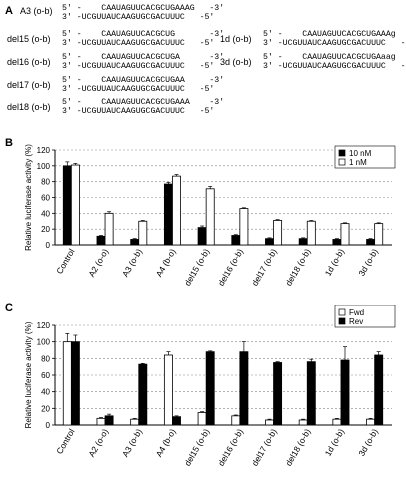 The width and height of the screenshot is (406, 484). Describe the element at coordinates (138, 89) in the screenshot. I see `seq-del17-bottom: 3′ -UCGUUAUCAAGUGCGACUUUC -5′` at that location.